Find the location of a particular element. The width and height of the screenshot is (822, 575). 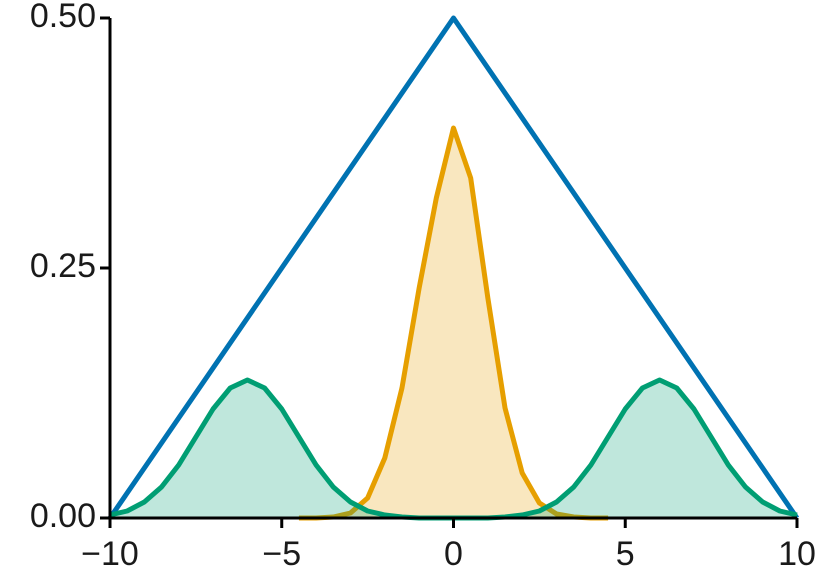

y-tick-label: 0.50 is located at coordinates (63, 17).